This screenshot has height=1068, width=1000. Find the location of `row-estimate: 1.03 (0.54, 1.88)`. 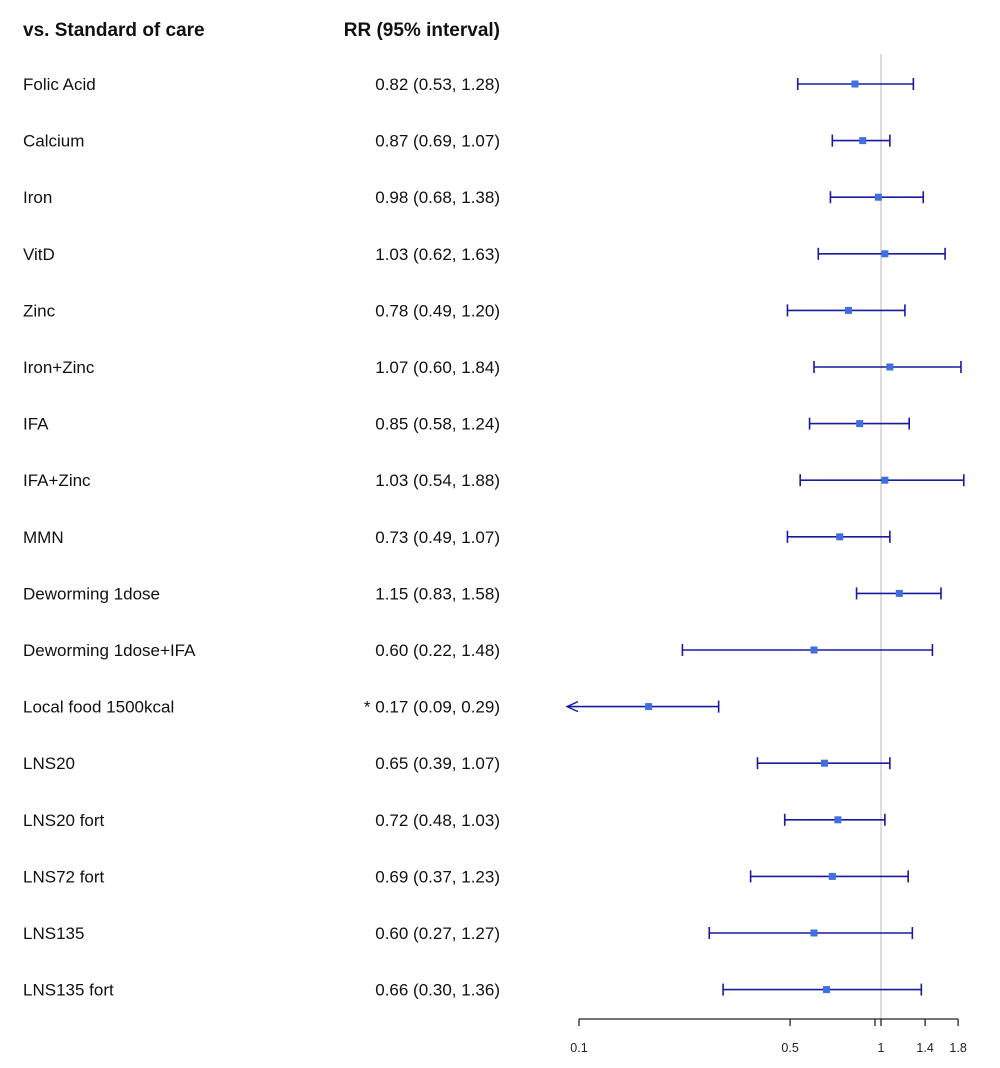

row-estimate: 1.03 (0.54, 1.88) is located at coordinates (437, 480).